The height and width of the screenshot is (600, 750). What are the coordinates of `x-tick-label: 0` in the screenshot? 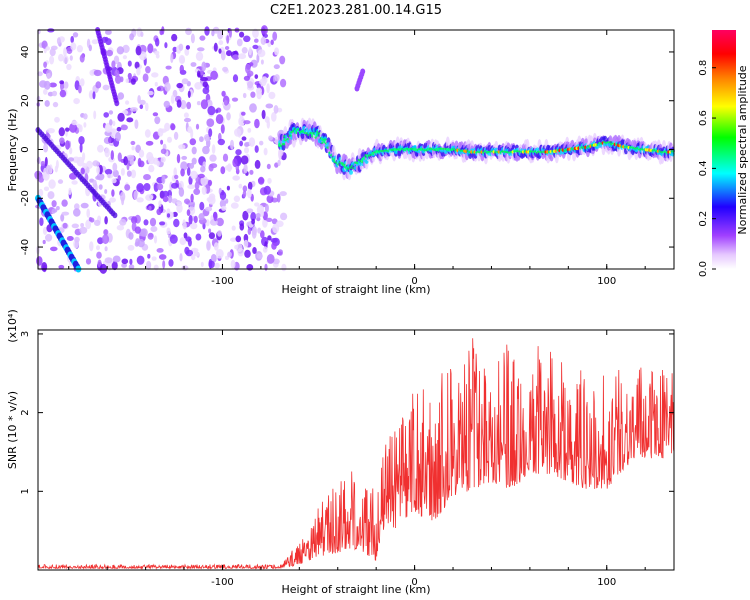 It's located at (414, 281).